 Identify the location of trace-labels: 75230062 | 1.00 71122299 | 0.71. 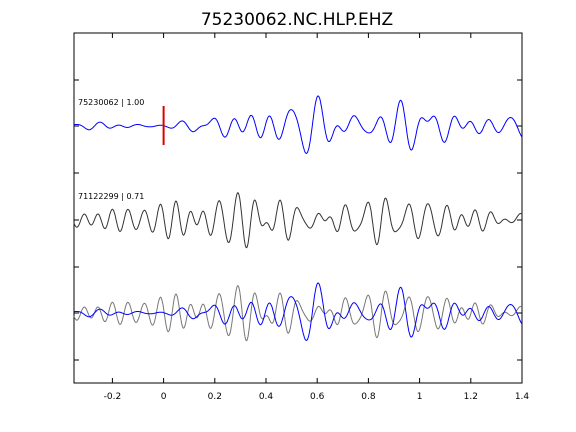
(111, 149).